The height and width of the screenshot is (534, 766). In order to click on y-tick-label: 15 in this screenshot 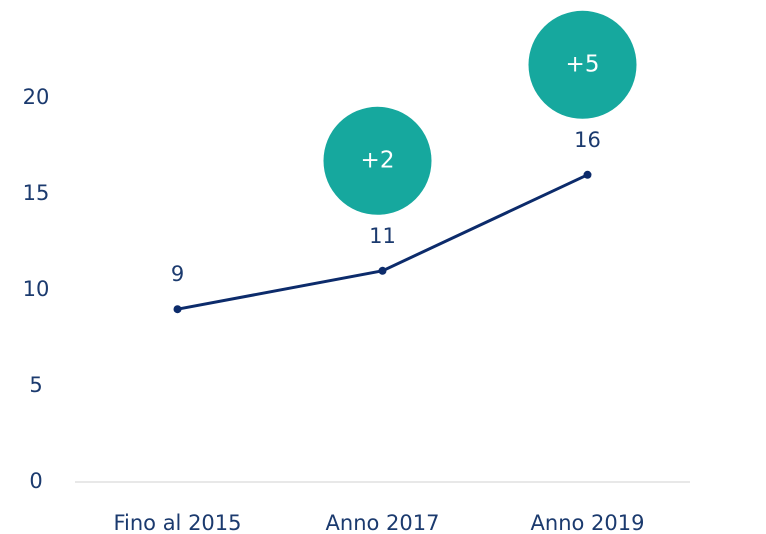, I will do `click(36, 193)`.